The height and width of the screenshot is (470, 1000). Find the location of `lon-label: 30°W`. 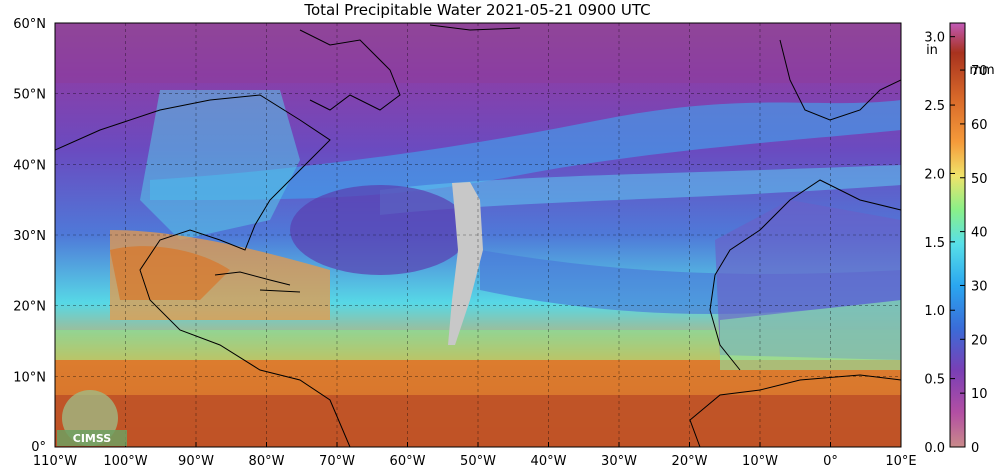

lon-label: 30°W is located at coordinates (619, 461).